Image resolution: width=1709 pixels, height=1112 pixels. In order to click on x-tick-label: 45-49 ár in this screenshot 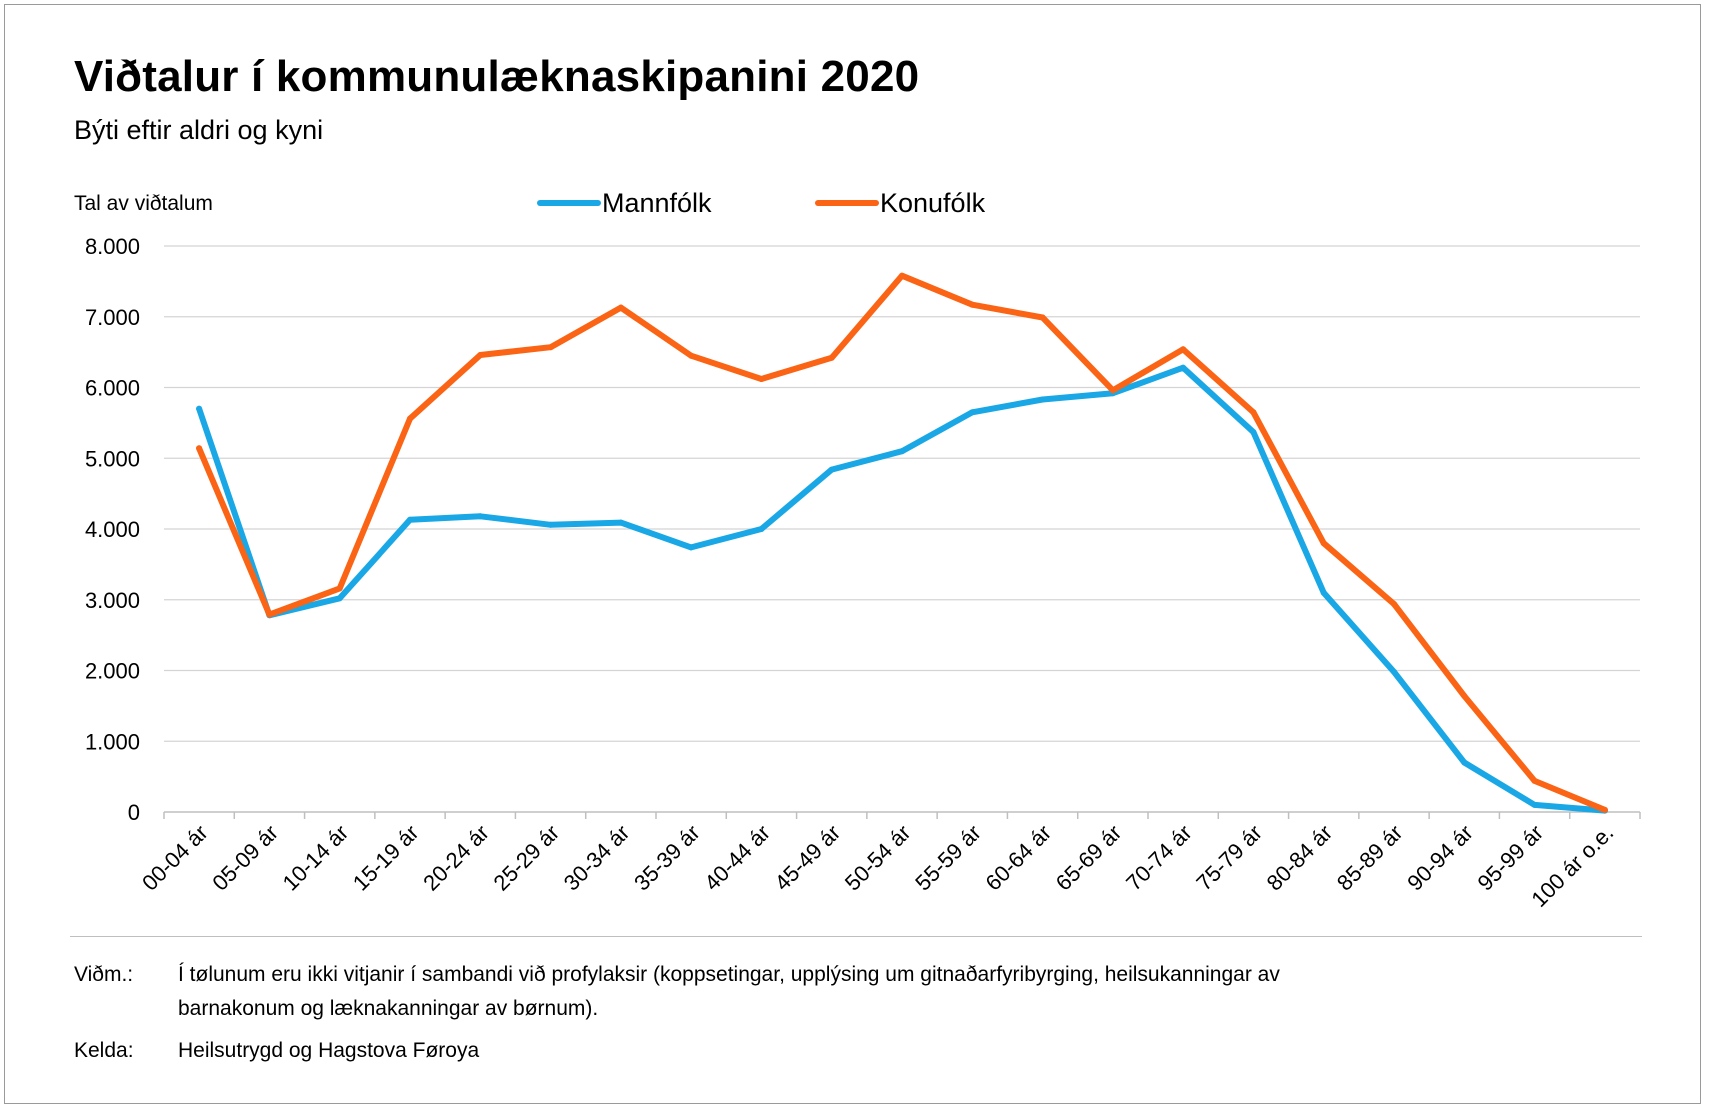, I will do `click(808, 858)`.